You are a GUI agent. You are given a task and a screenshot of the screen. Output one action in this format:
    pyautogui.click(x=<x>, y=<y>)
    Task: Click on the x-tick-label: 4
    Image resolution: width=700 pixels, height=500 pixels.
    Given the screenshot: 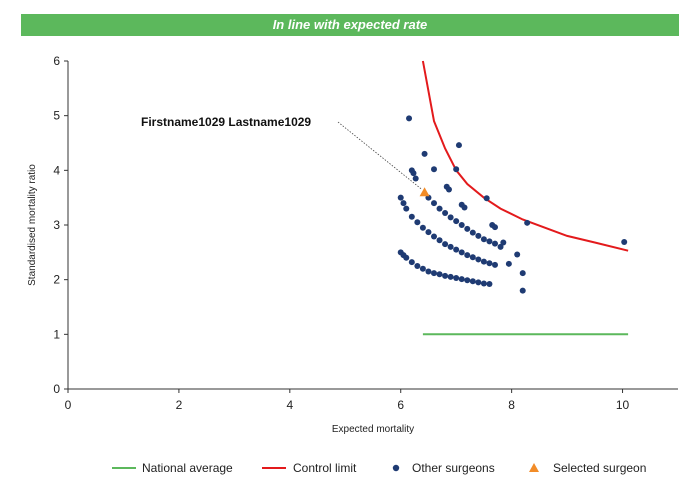 What is the action you would take?
    pyautogui.click(x=289, y=405)
    